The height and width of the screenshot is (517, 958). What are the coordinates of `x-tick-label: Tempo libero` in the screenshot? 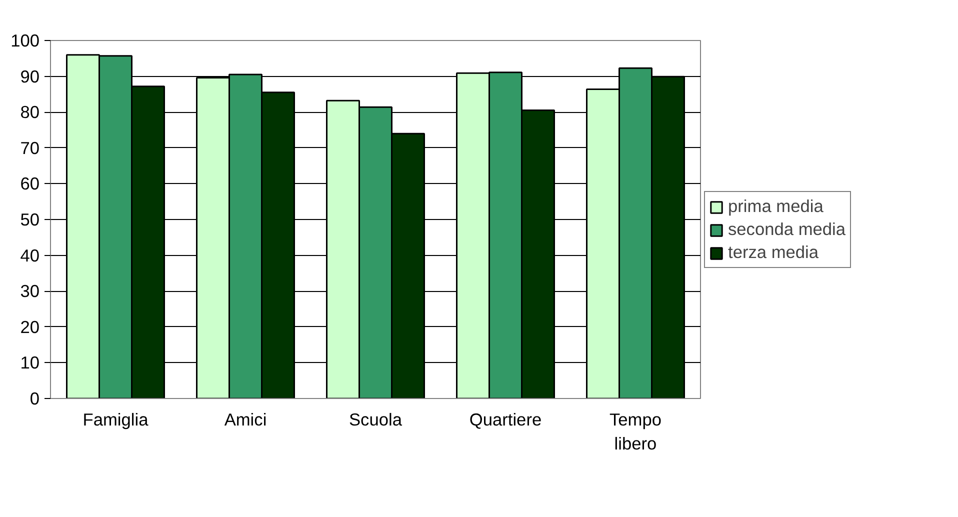 It's located at (635, 432).